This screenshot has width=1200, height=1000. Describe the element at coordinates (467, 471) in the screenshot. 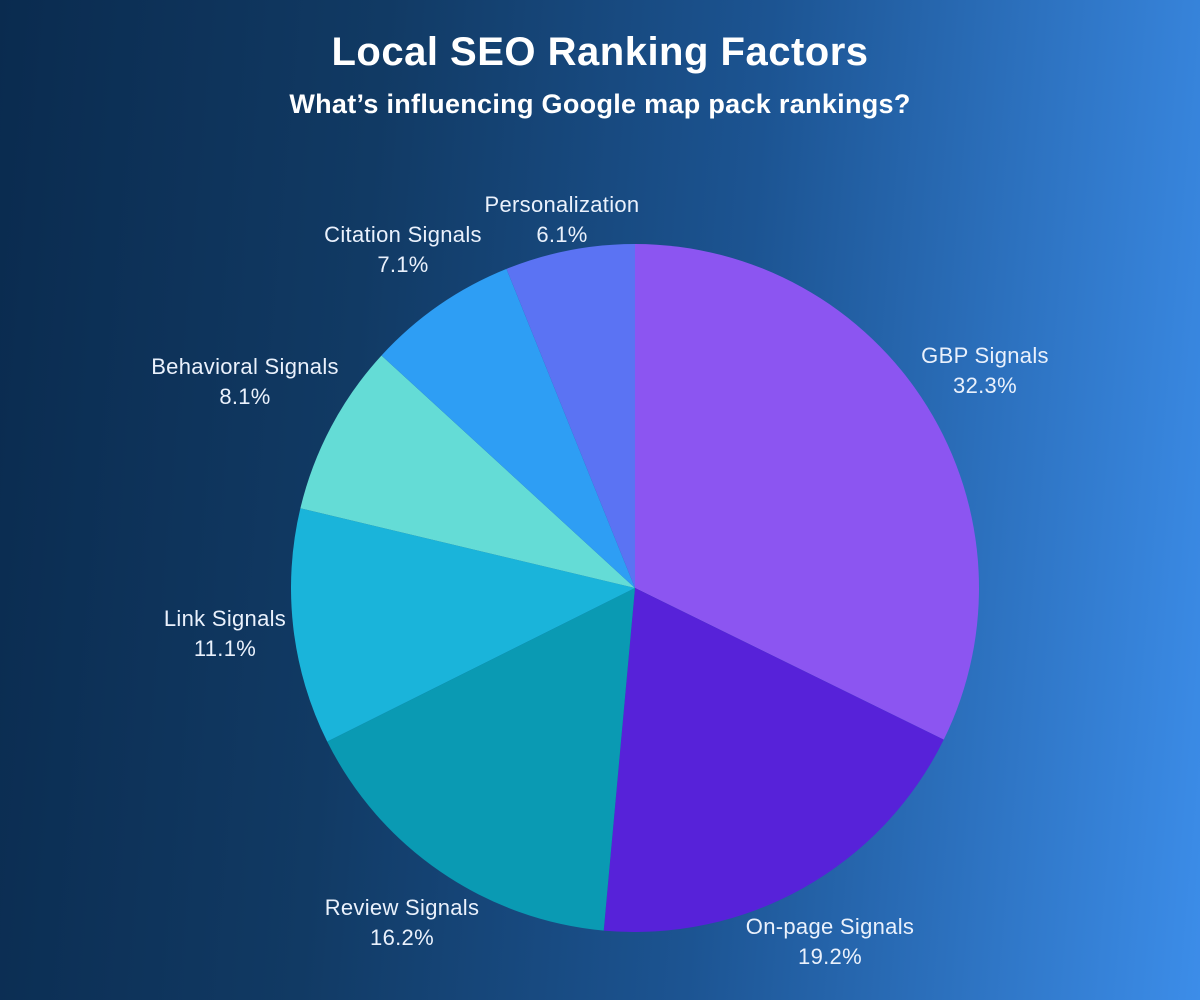

I see `pie-slice-behavioral-signals` at that location.